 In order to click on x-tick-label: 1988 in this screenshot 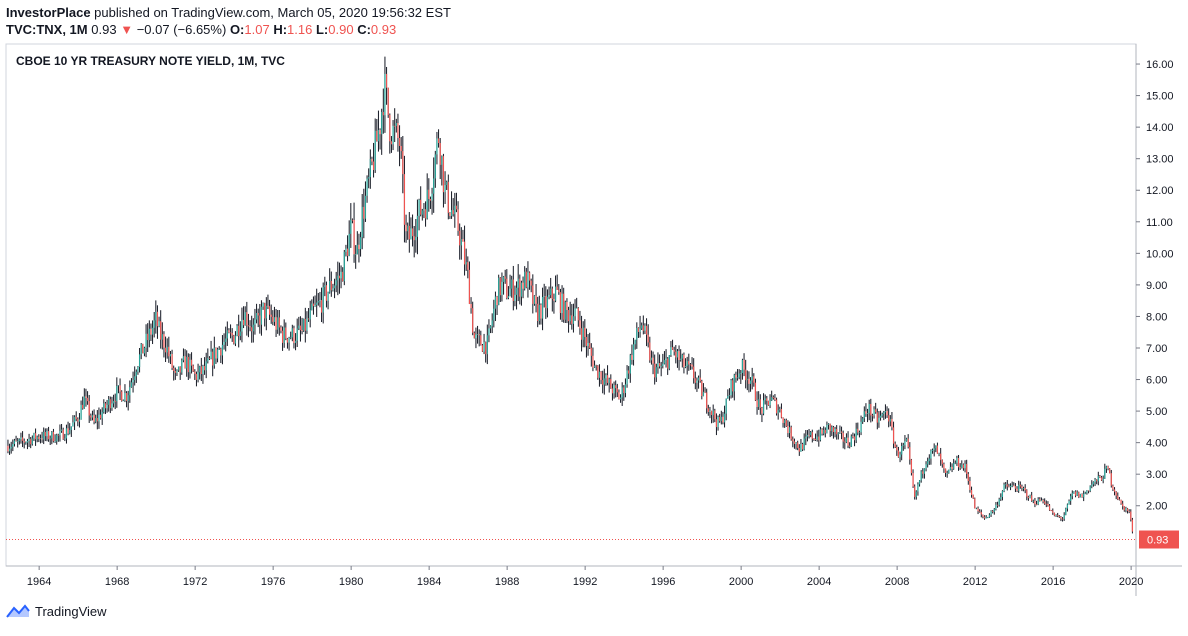, I will do `click(507, 582)`.